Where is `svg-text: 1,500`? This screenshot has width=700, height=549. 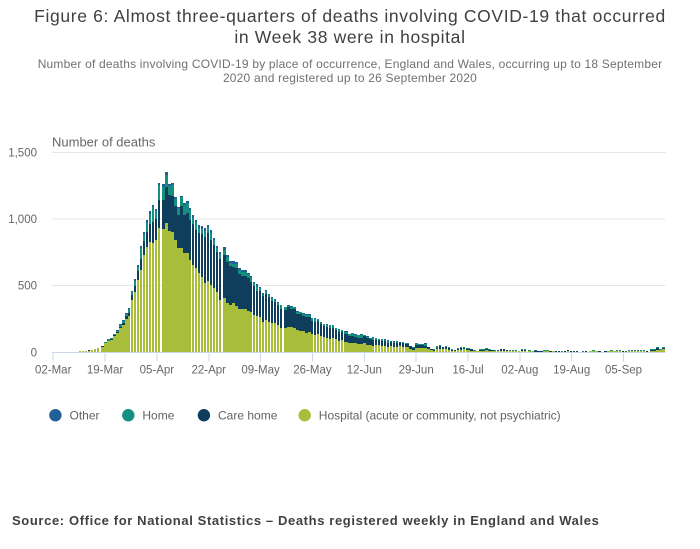 svg-text: 1,500 is located at coordinates (22, 153).